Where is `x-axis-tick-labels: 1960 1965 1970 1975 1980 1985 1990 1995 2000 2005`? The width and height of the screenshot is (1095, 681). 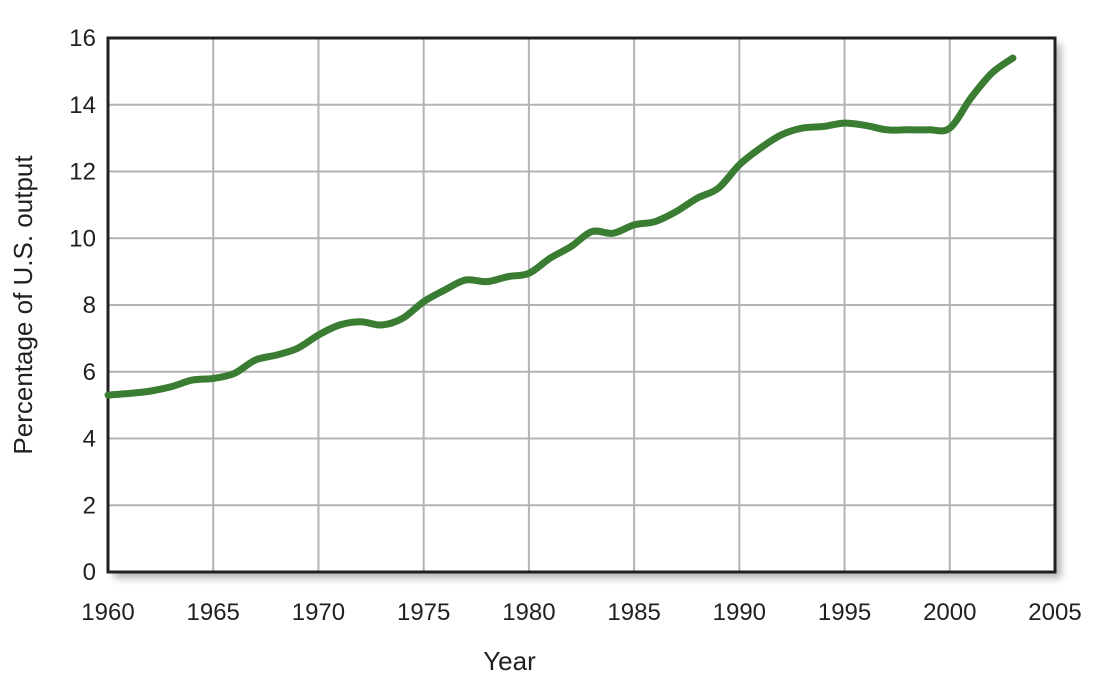
x-axis-tick-labels: 1960 1965 1970 1975 1980 1985 1990 1995 2000 2005 is located at coordinates (581, 612).